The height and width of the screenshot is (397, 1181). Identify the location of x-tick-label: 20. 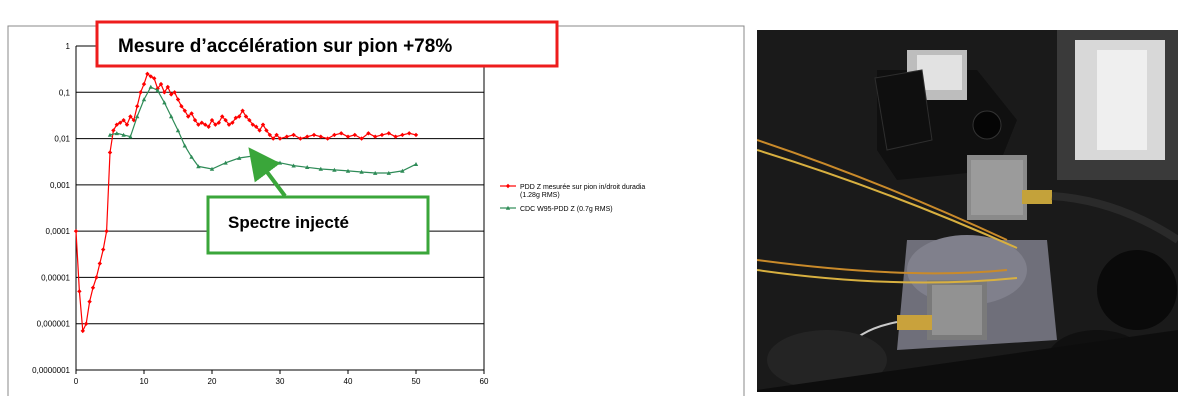
(212, 381).